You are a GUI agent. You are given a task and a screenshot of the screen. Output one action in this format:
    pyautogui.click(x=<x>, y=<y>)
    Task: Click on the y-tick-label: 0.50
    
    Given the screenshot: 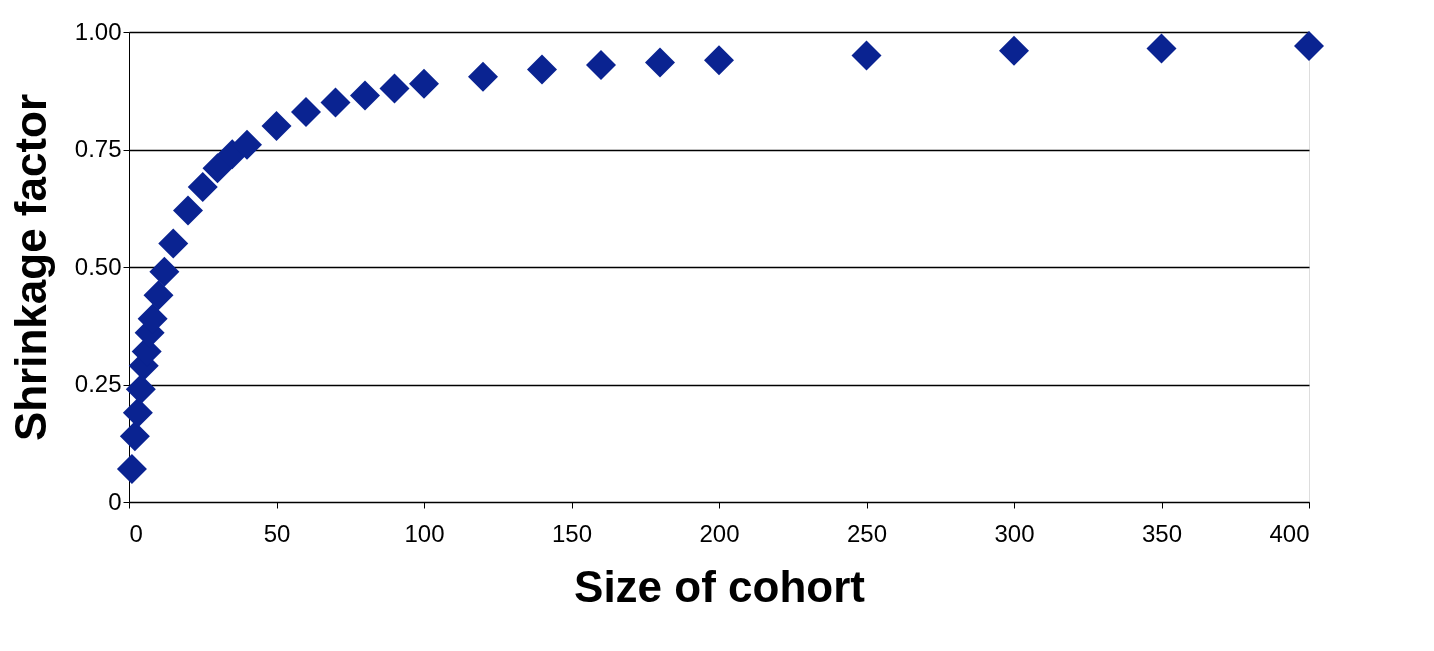 What is the action you would take?
    pyautogui.click(x=98, y=266)
    